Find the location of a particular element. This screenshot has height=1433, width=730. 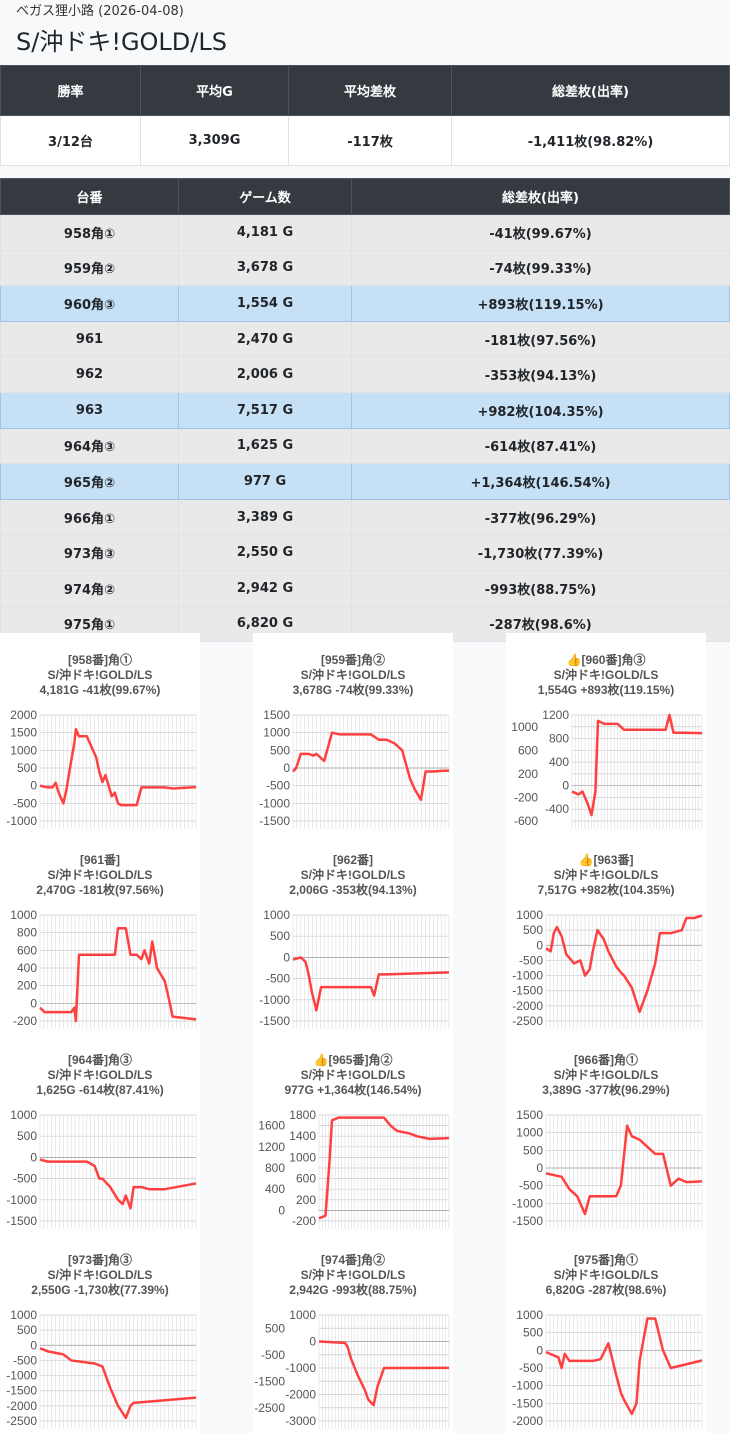

store-date: ベガス狸小路 (2026-04-08) is located at coordinates (100, 11).